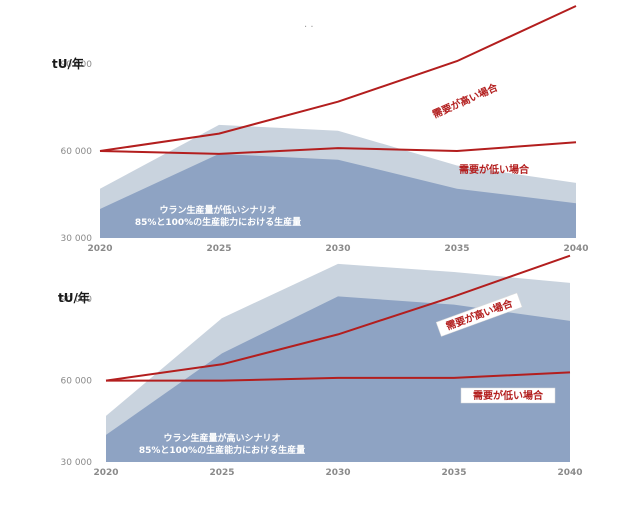 The image size is (630, 510). What do you see at coordinates (217, 210) in the screenshot?
I see `scenario-caption-line: ウラン生産量が低いシナリオ` at bounding box center [217, 210].